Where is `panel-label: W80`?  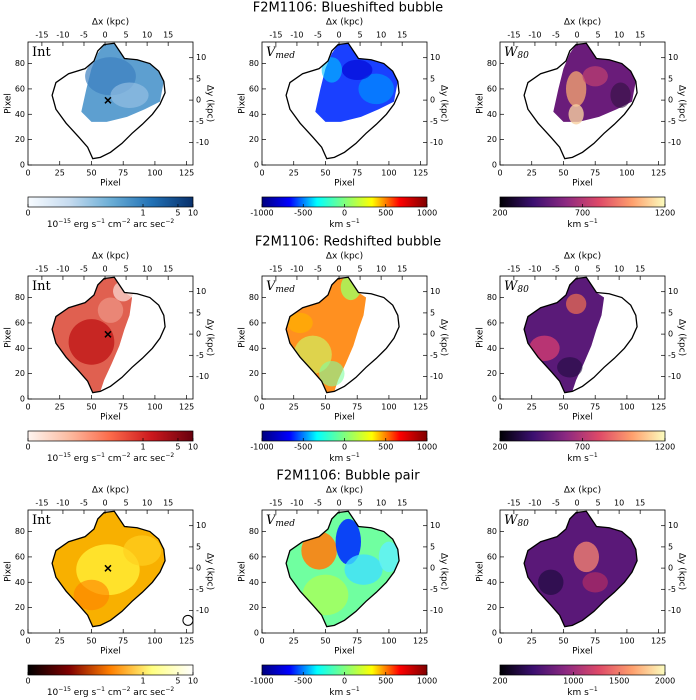
panel-label: W80 is located at coordinates (516, 521).